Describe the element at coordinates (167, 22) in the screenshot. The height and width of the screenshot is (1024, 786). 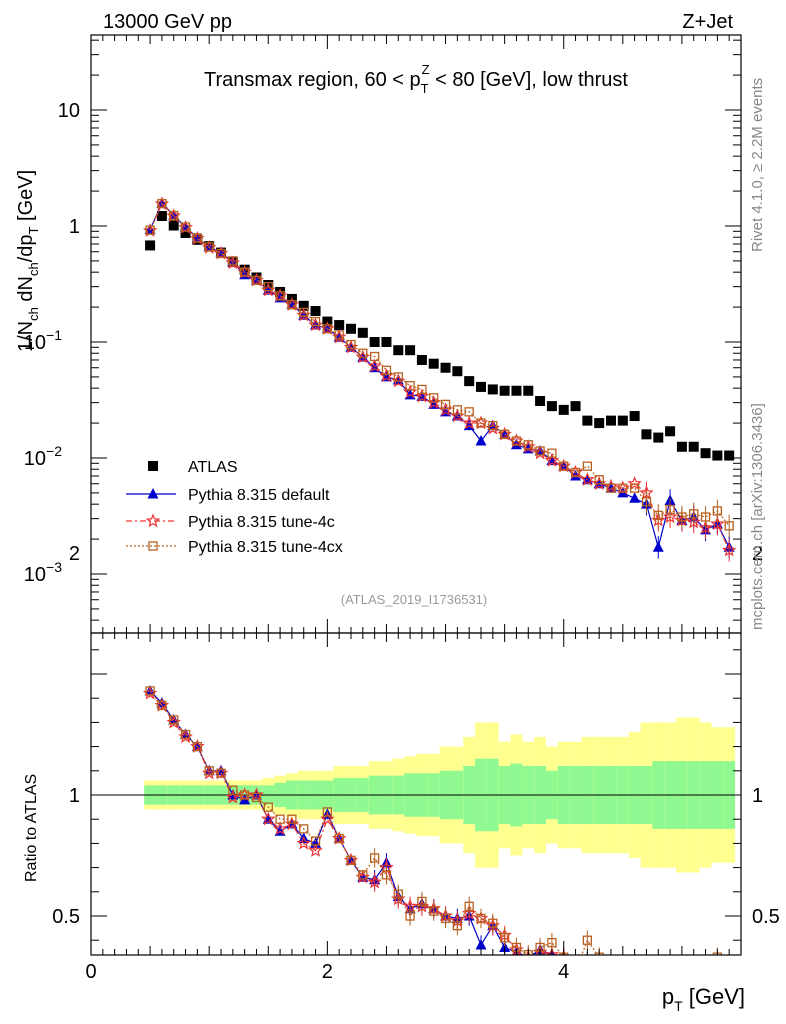
I see `energy-label: 13000 GeV pp` at that location.